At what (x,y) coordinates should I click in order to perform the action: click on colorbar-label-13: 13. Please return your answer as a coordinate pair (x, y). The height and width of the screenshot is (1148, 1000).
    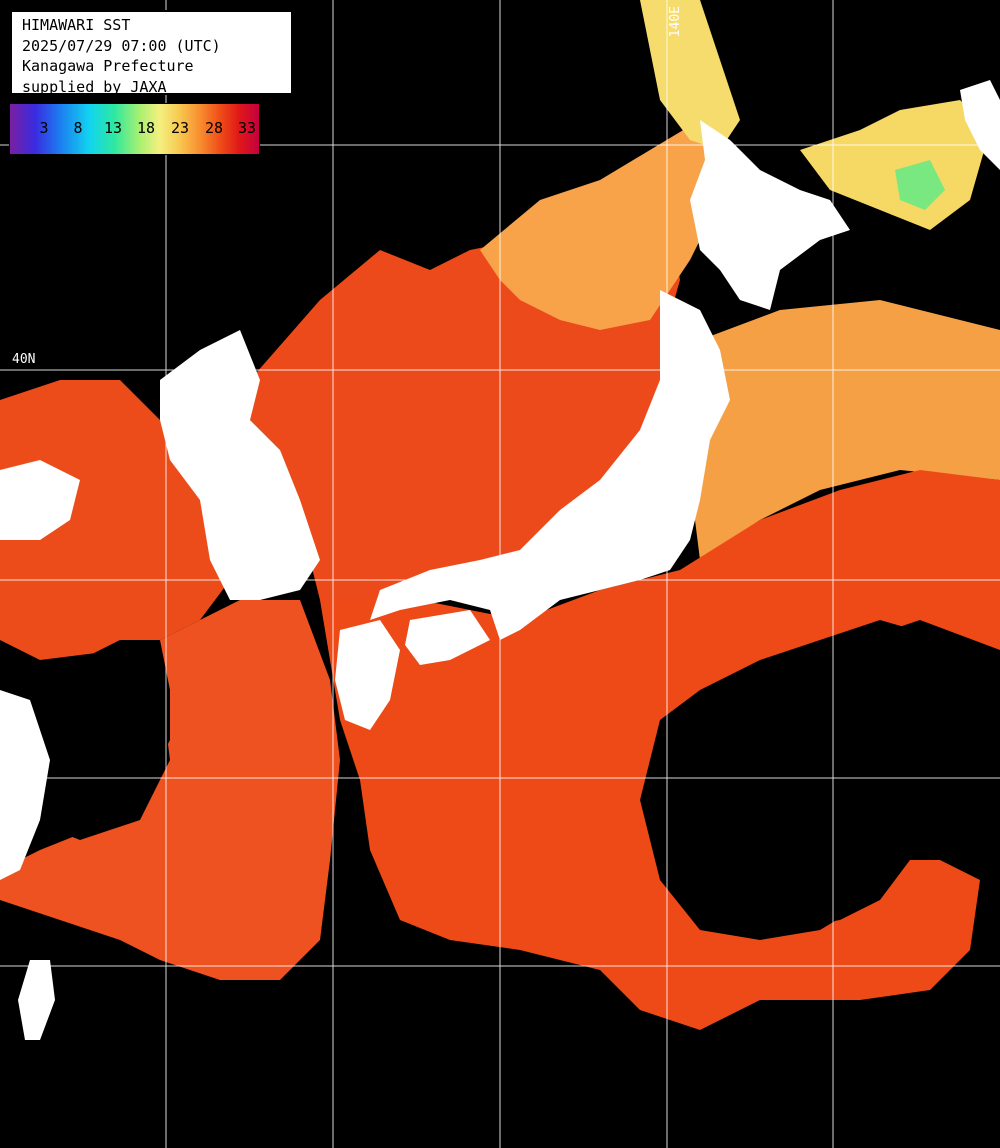
    Looking at the image, I should click on (113, 128).